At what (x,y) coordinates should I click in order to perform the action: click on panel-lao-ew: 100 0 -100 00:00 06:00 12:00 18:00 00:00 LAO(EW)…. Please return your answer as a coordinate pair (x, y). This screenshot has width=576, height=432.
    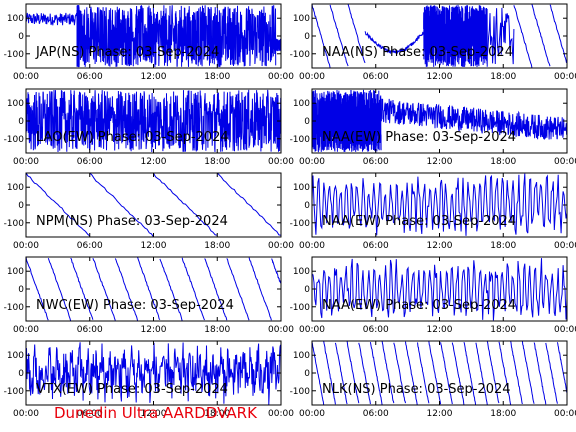
    Looking at the image, I should click on (149, 127).